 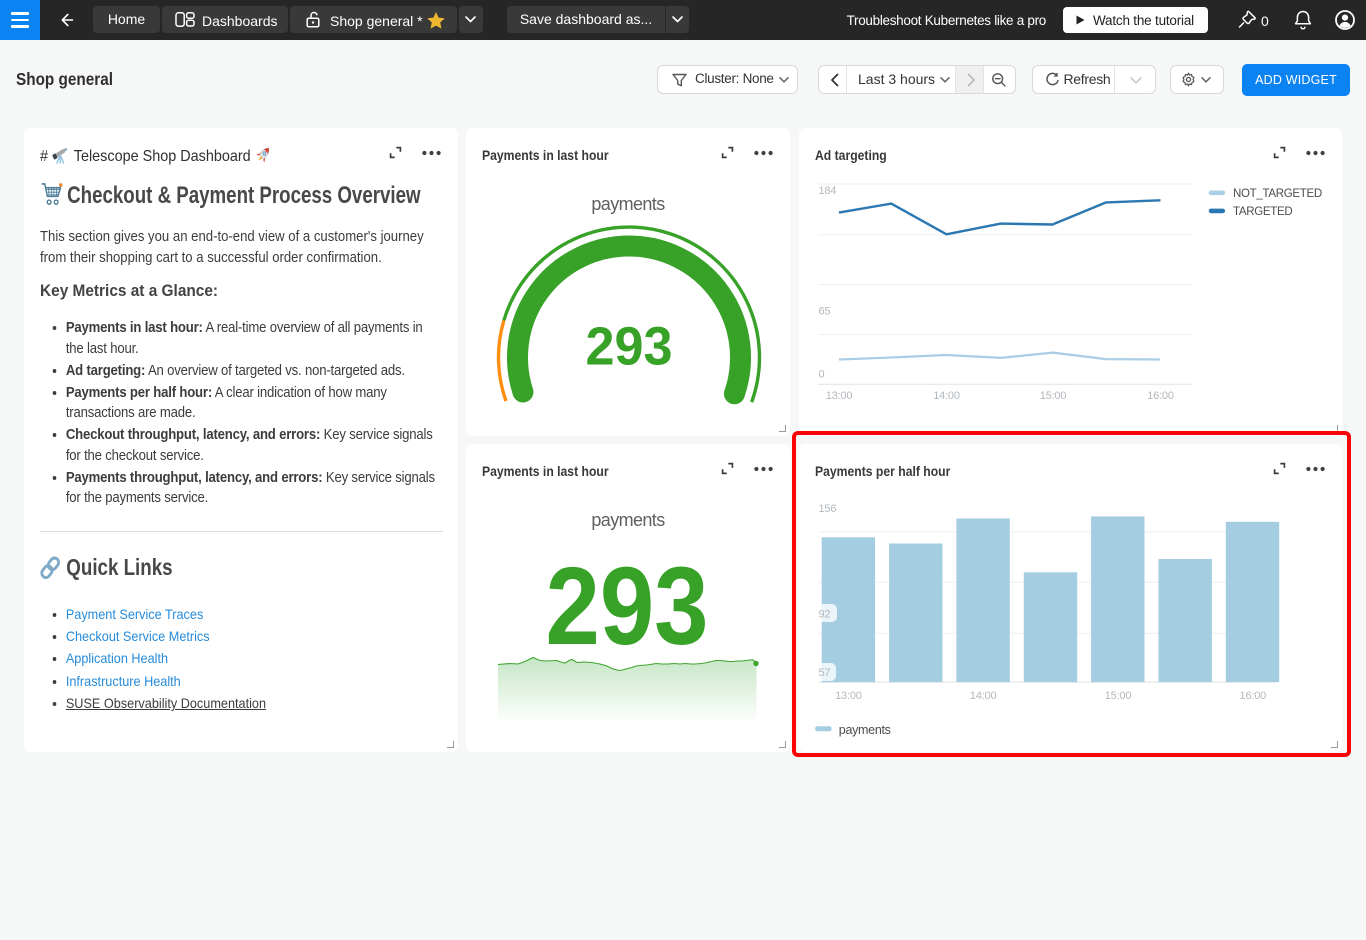 I want to click on svg-text: 184, so click(x=828, y=191).